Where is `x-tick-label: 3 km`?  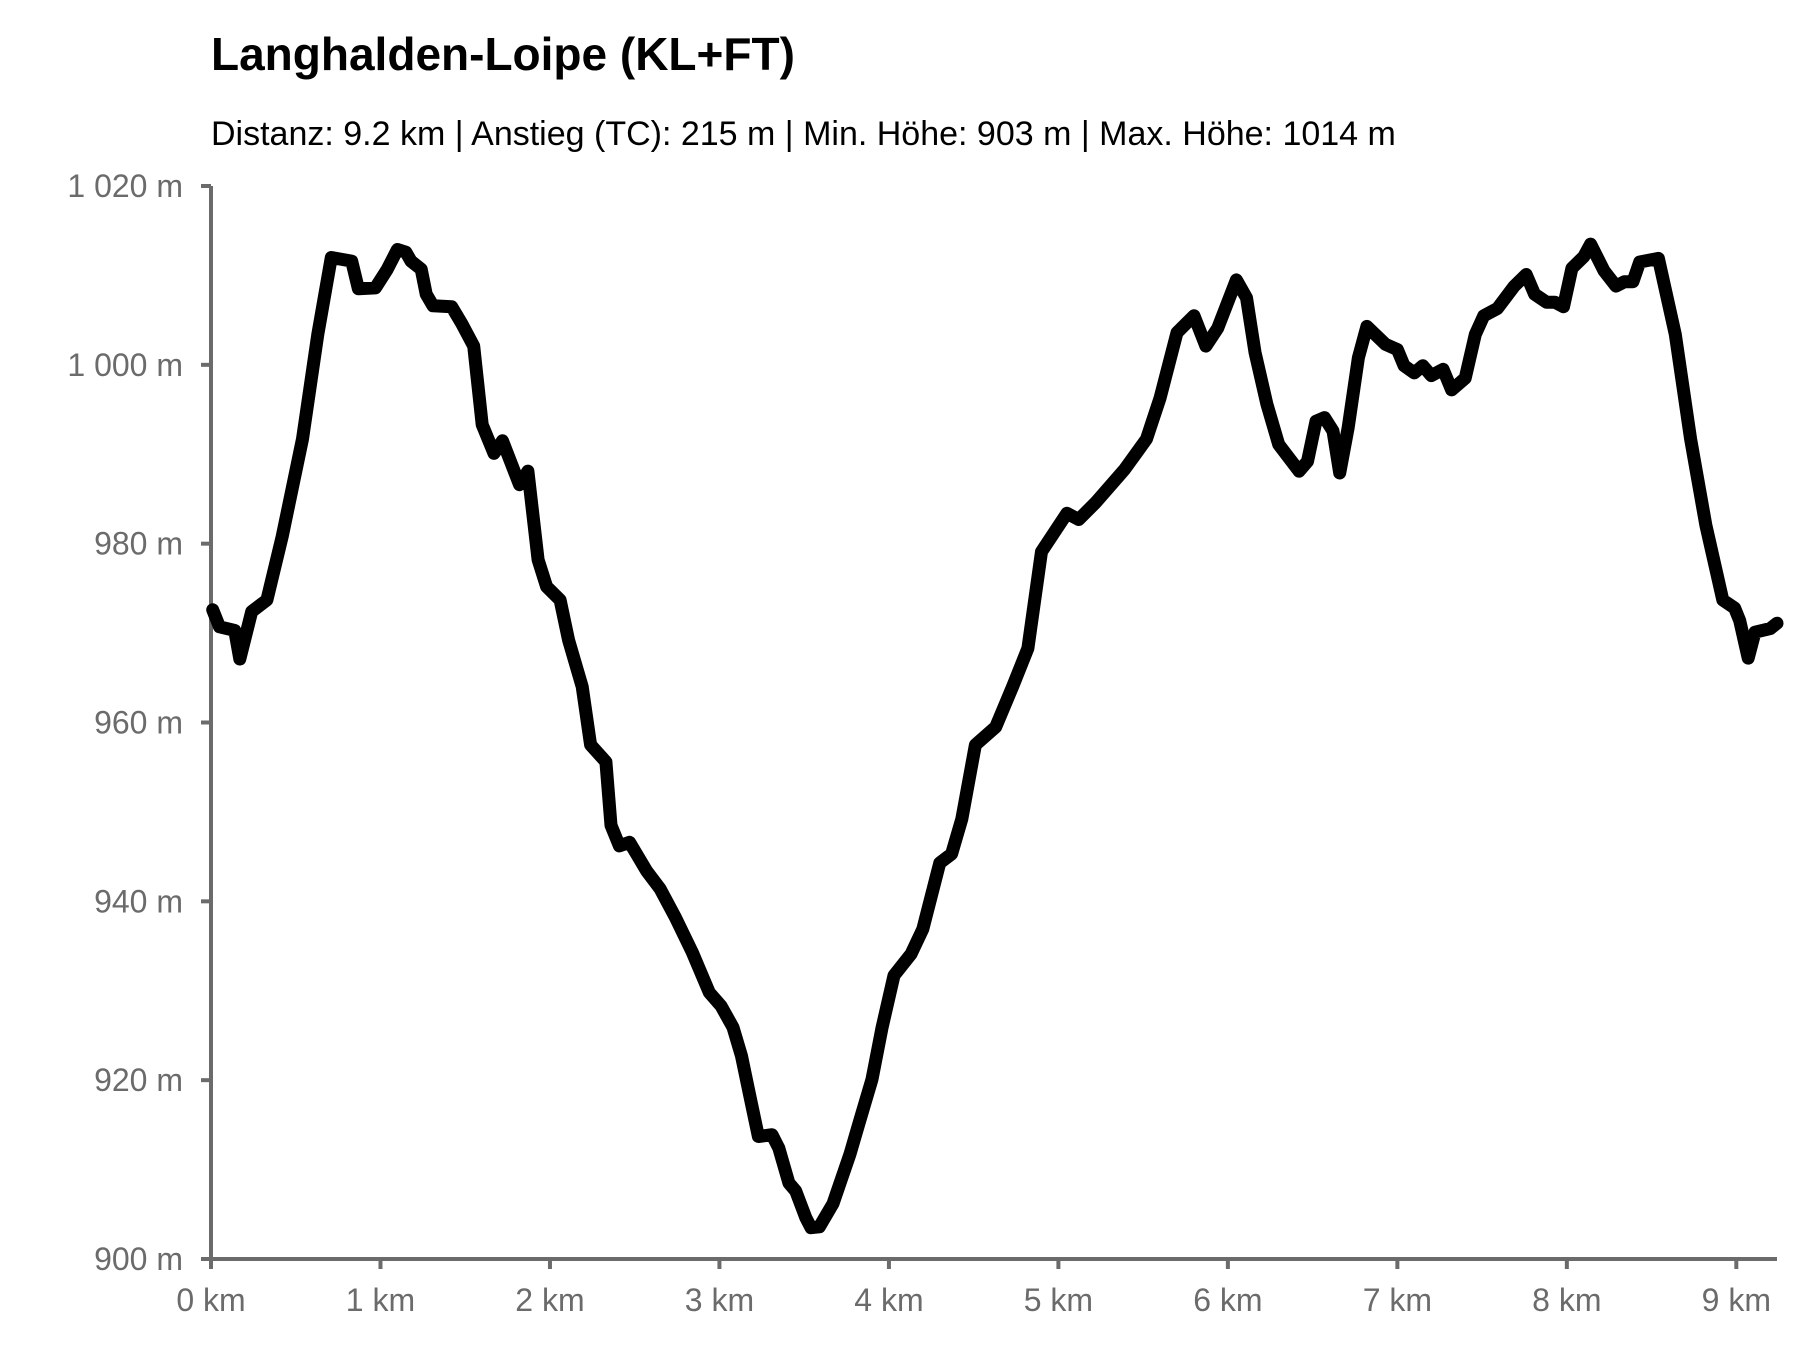 x-tick-label: 3 km is located at coordinates (719, 1300).